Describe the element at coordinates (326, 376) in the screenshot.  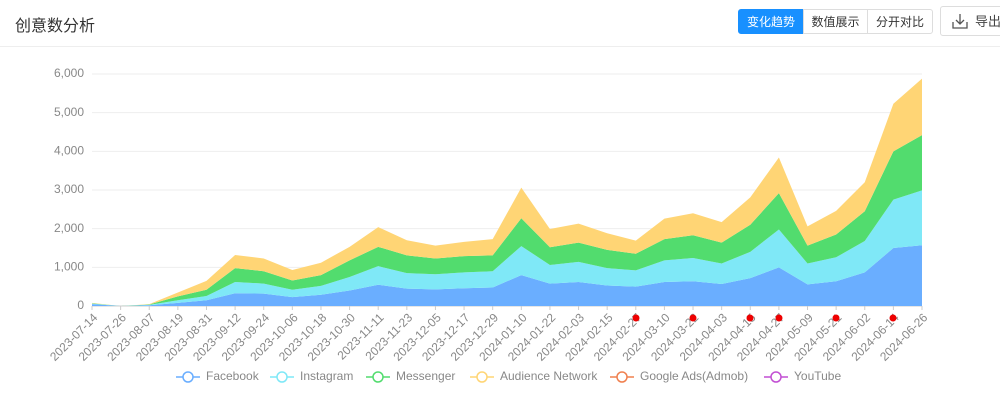
I see `legend-label: Instagram` at that location.